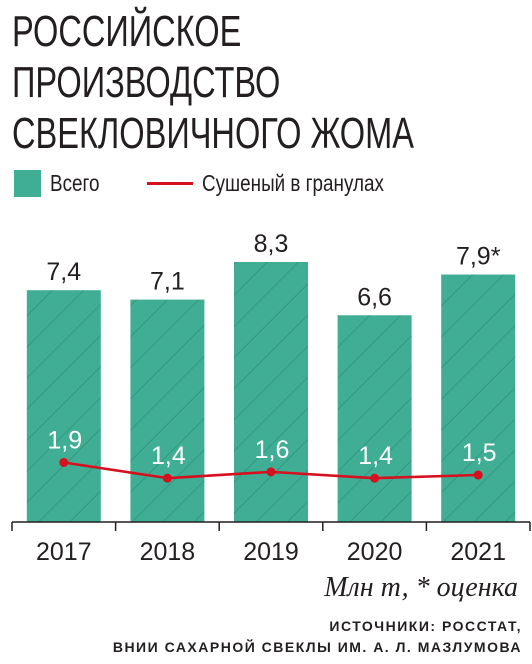 This screenshot has width=532, height=664. Describe the element at coordinates (425, 626) in the screenshot. I see `sources-line-1: ИСТОЧНИКИ: РОССТАТ,` at that location.